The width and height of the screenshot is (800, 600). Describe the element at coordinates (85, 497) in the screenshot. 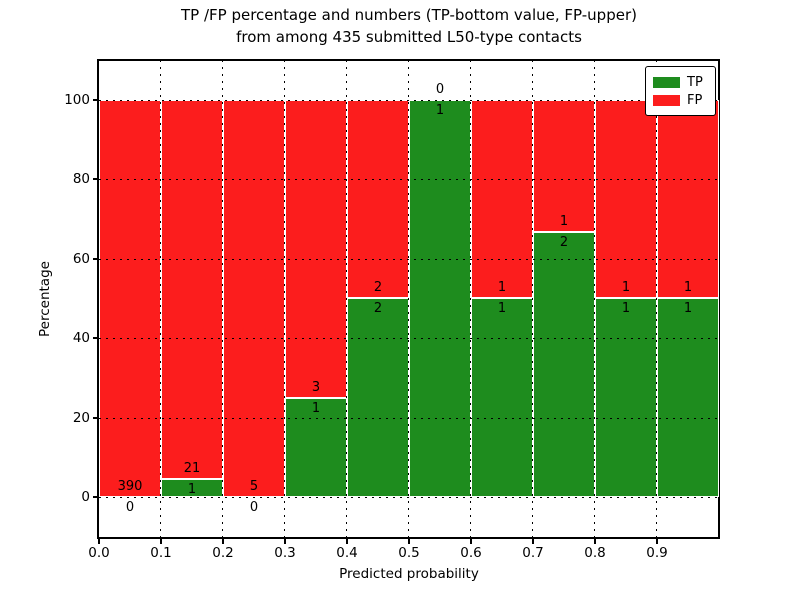

I see `y-tick-label: 0` at that location.